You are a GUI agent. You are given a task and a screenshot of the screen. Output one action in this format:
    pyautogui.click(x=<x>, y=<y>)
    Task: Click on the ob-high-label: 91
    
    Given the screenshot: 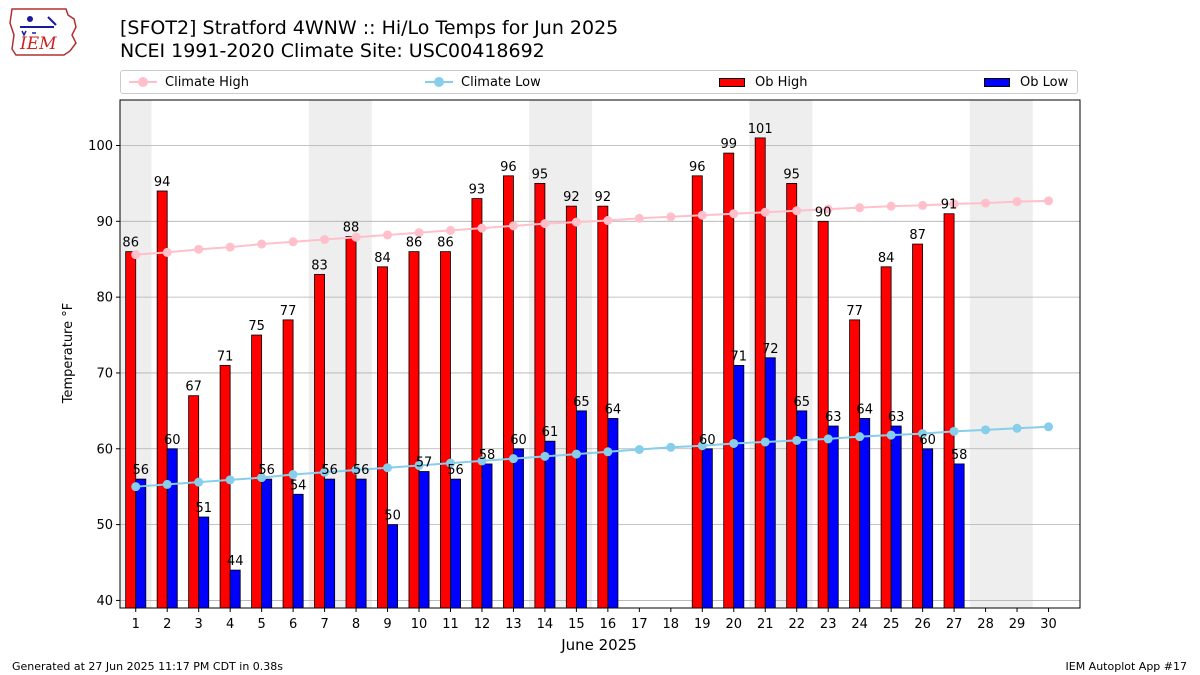 What is the action you would take?
    pyautogui.click(x=949, y=205)
    